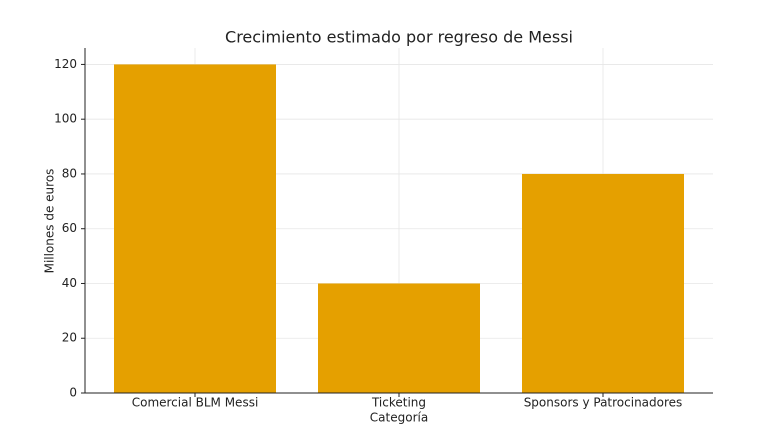 The width and height of the screenshot is (773, 443). I want to click on y-axis-label: Millones de euros, so click(50, 221).